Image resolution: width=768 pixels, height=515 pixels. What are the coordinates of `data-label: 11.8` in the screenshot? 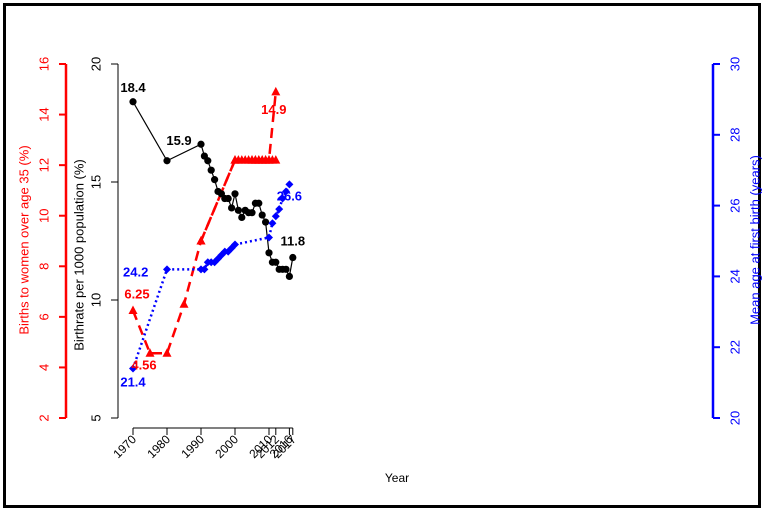 It's located at (293, 241).